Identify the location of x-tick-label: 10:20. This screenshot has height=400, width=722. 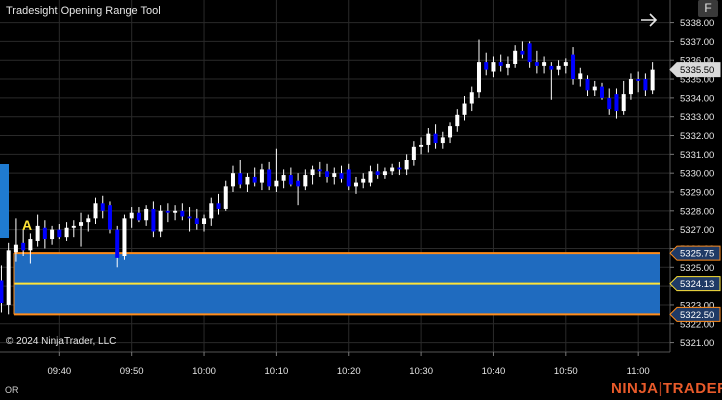
(349, 371).